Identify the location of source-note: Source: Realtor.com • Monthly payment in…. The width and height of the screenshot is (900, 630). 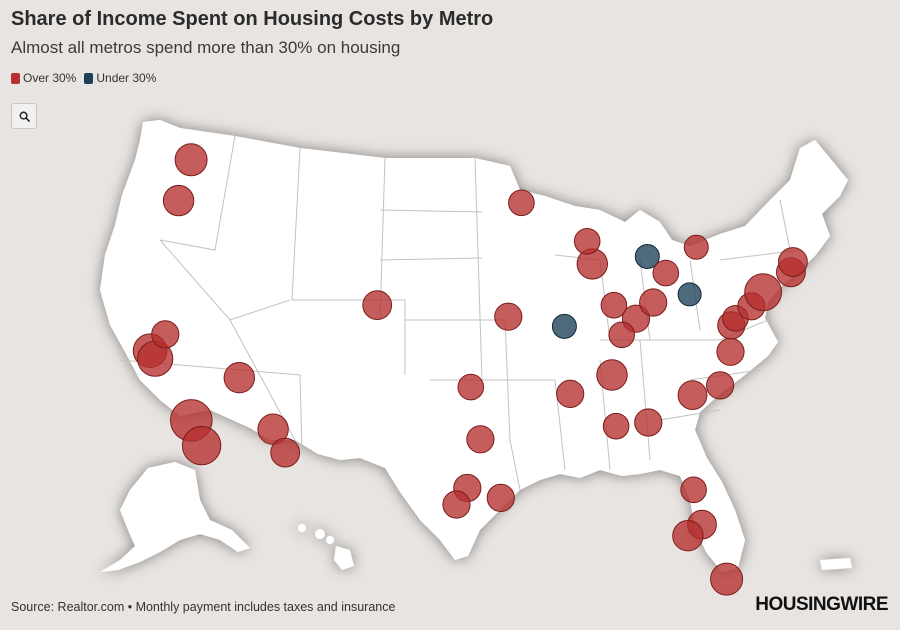
(203, 607).